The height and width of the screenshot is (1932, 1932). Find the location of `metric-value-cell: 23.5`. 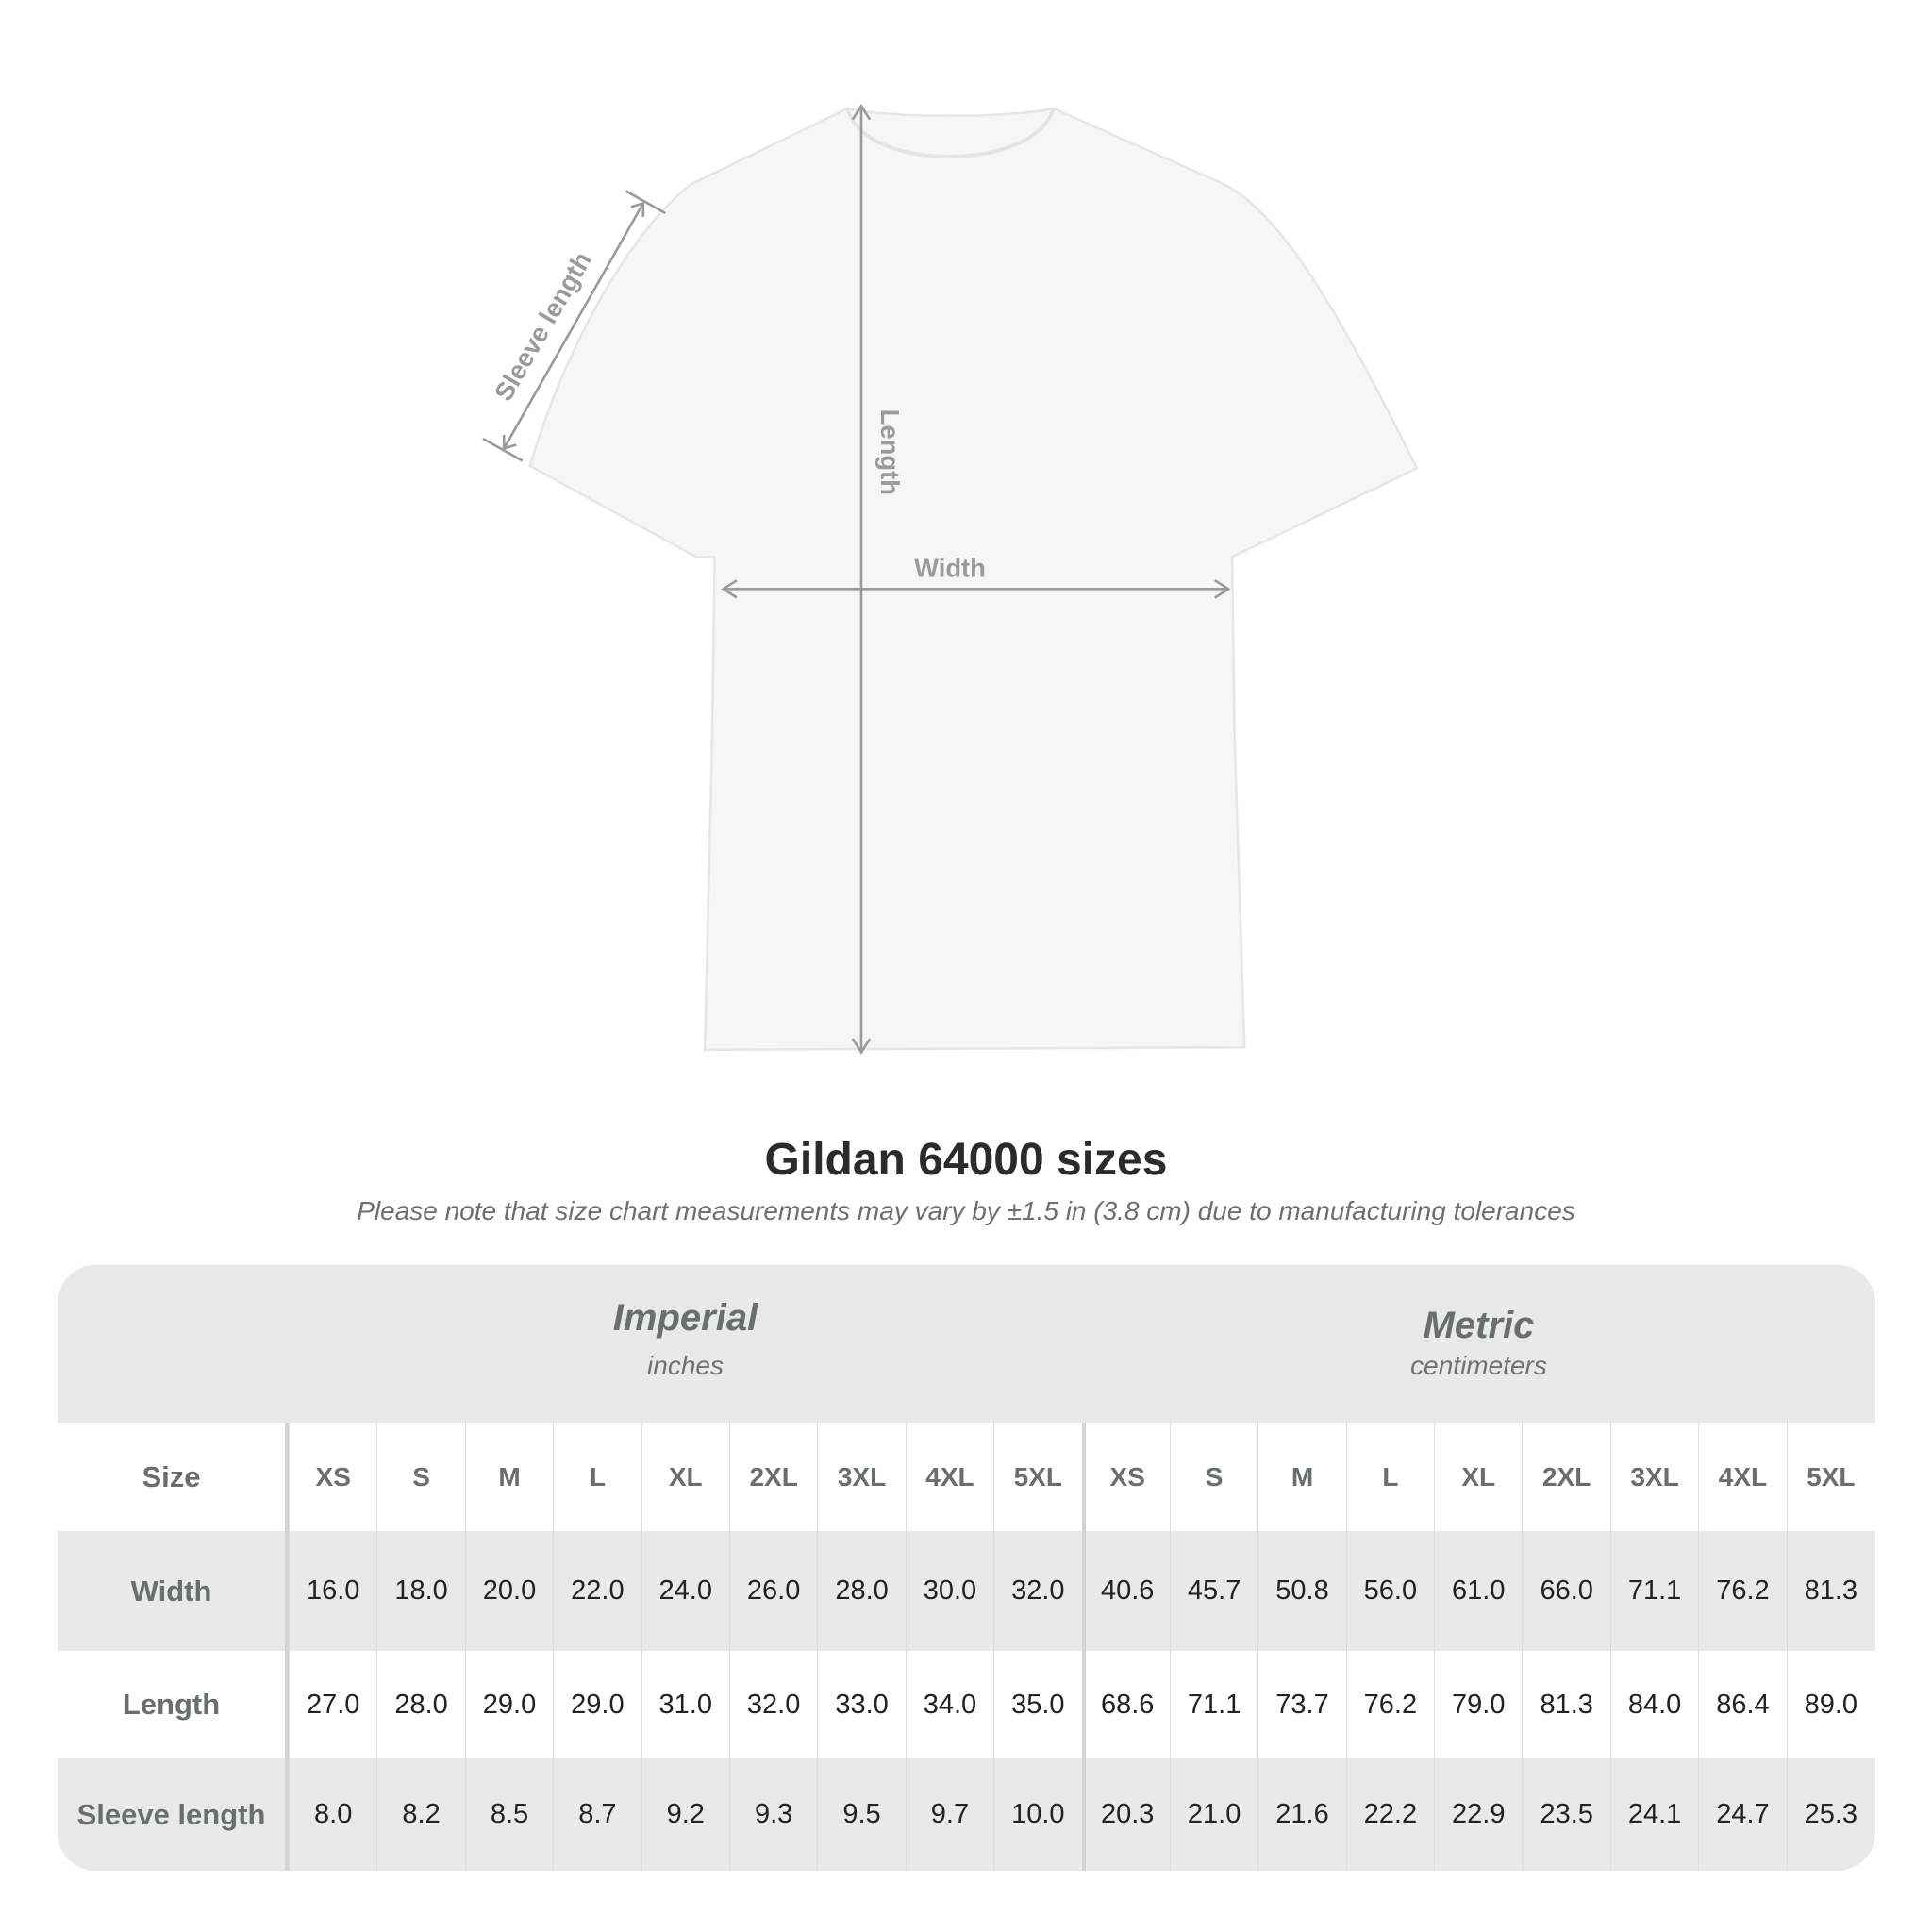

metric-value-cell: 23.5 is located at coordinates (1566, 1814).